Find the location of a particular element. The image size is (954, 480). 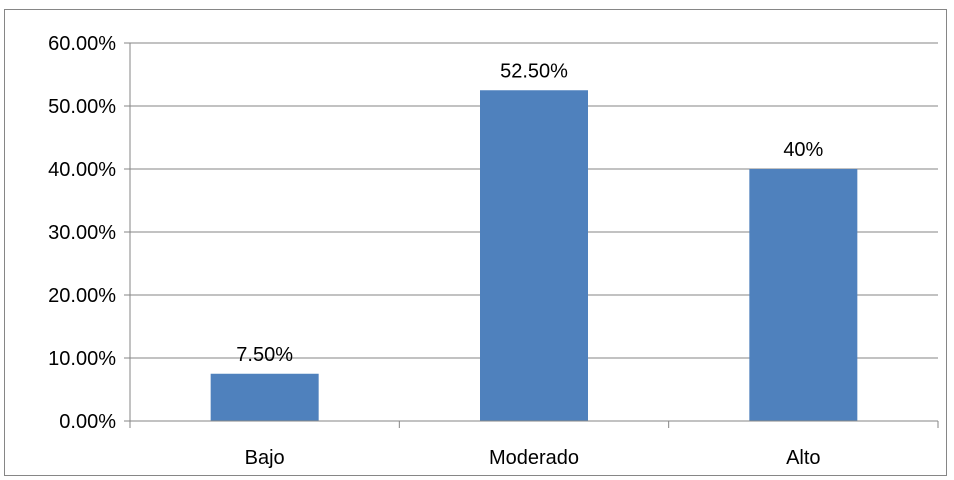

y-tick-label: 30.00% is located at coordinates (82, 233).